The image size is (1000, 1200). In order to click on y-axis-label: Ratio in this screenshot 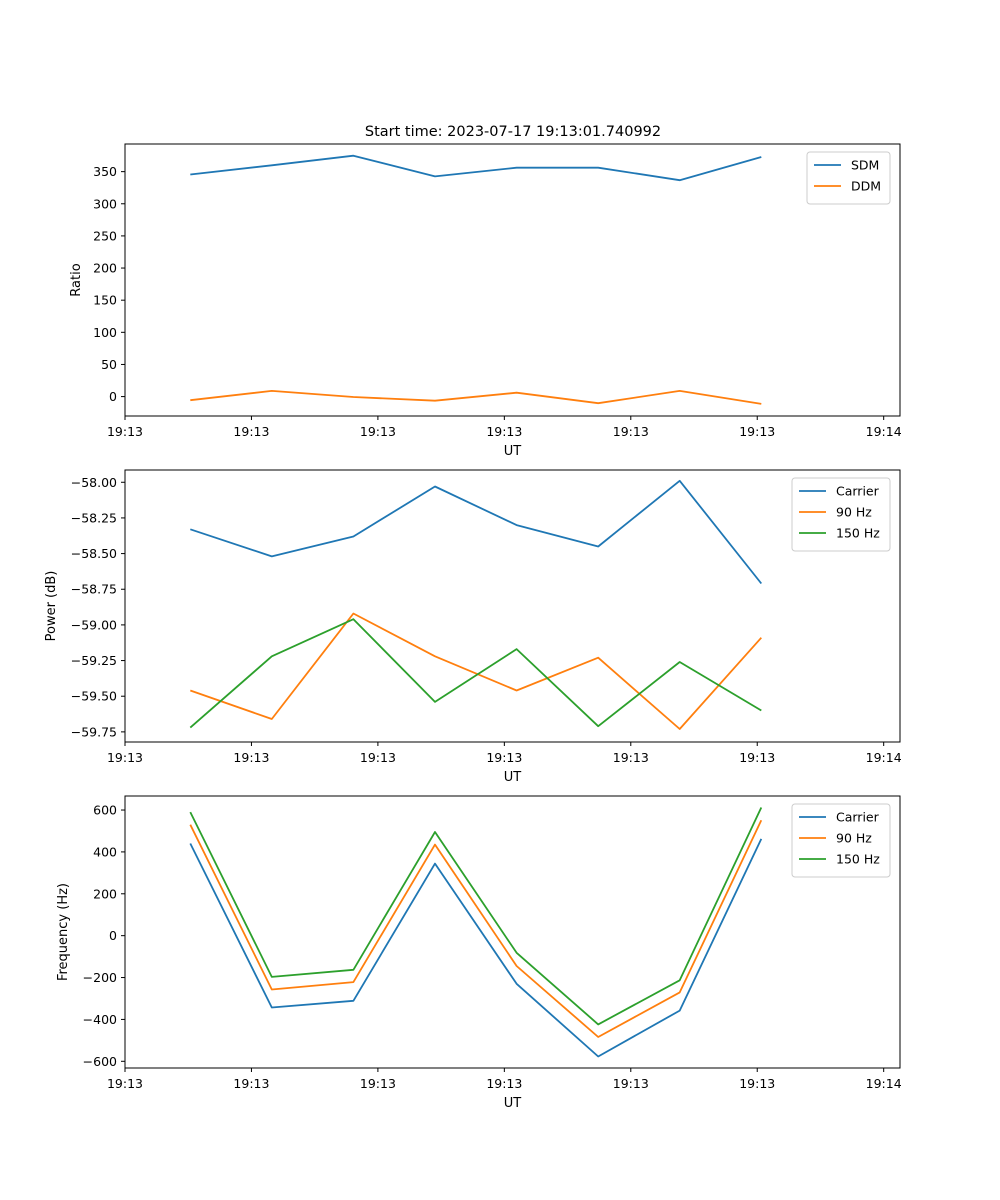, I will do `click(76, 279)`.